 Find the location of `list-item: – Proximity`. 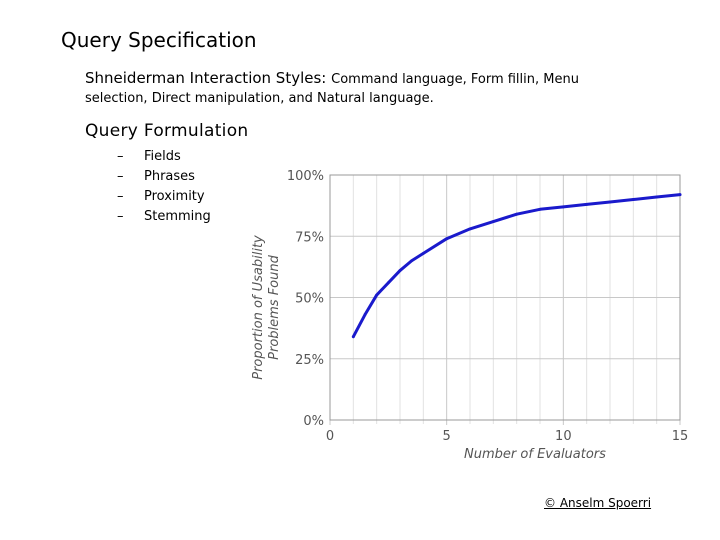

list-item: – Proximity is located at coordinates (164, 197).